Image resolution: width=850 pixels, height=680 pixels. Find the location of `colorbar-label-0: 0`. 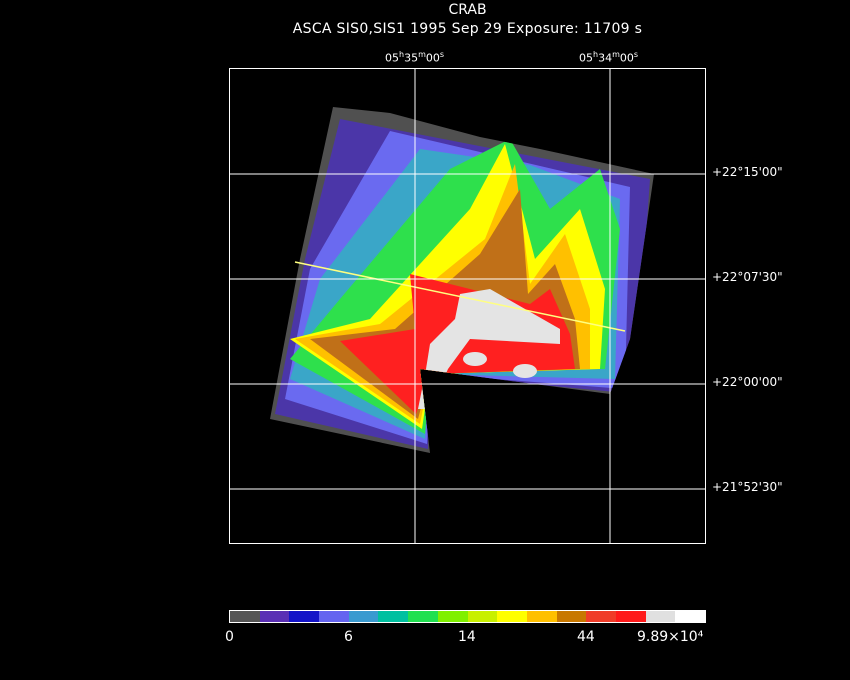

colorbar-label-0: 0 is located at coordinates (229, 637).